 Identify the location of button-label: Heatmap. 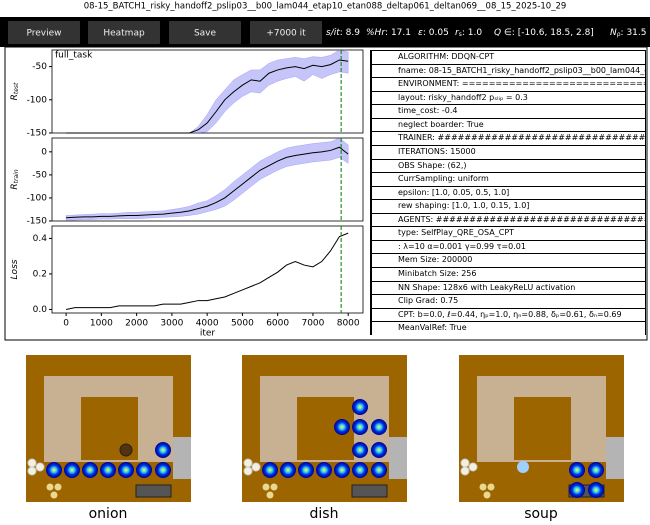
(124, 34).